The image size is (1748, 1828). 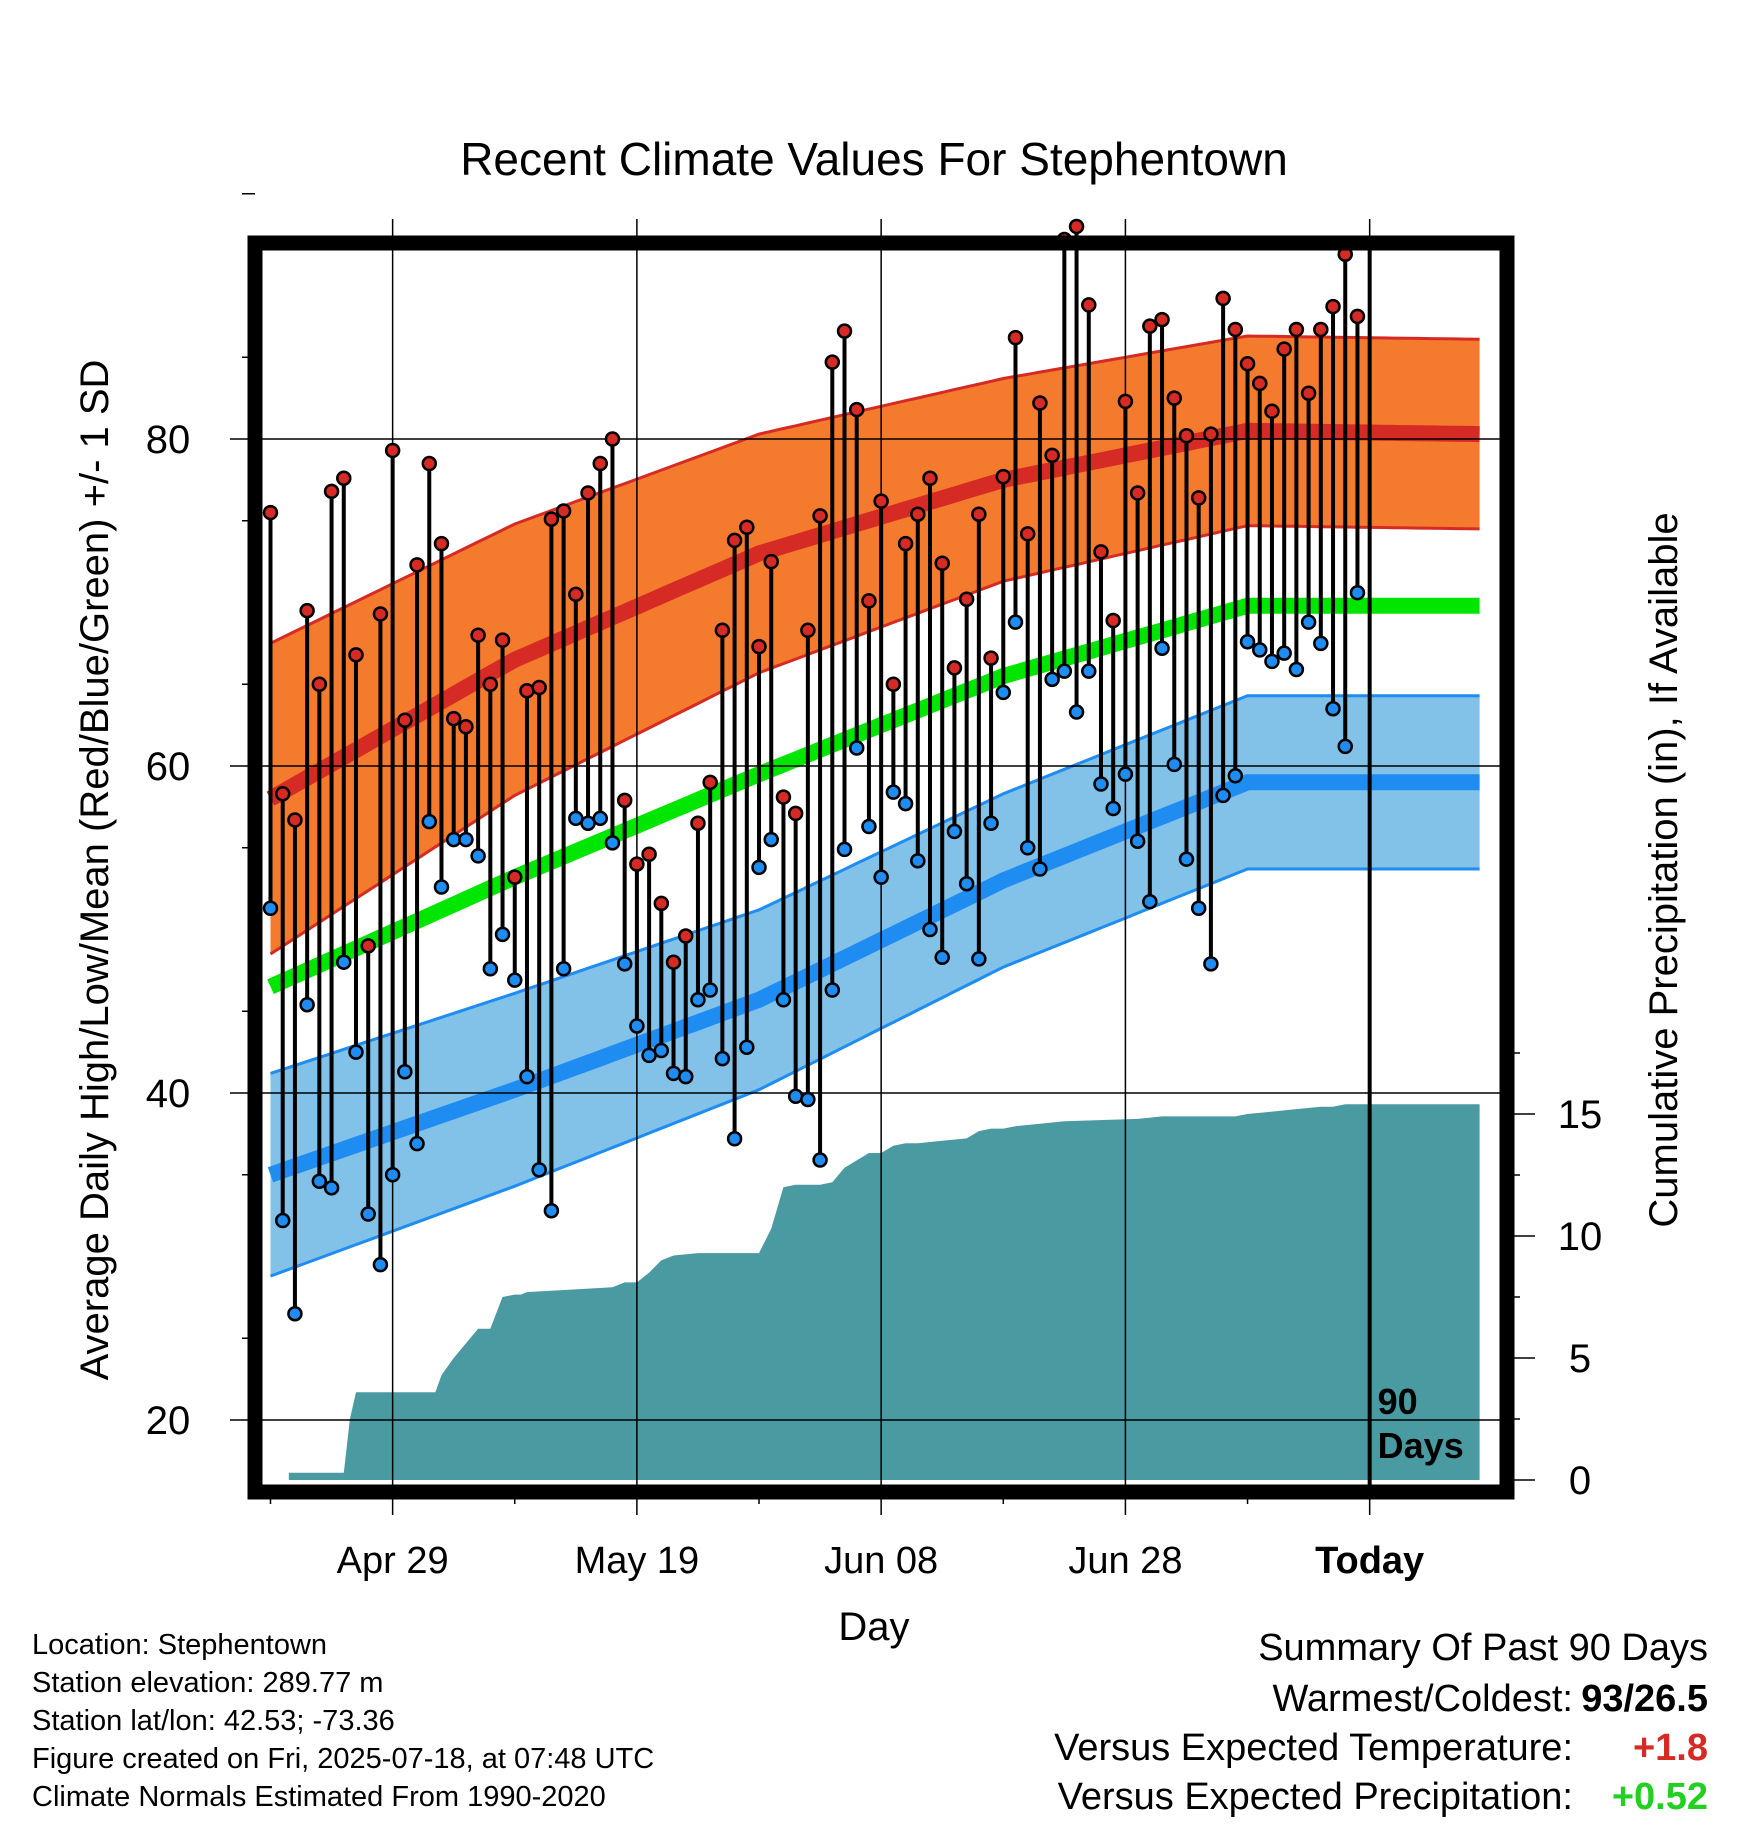 What do you see at coordinates (874, 1700) in the screenshot?
I see `summary-warmest-row: Warmest/Coldest: 93/26.5` at bounding box center [874, 1700].